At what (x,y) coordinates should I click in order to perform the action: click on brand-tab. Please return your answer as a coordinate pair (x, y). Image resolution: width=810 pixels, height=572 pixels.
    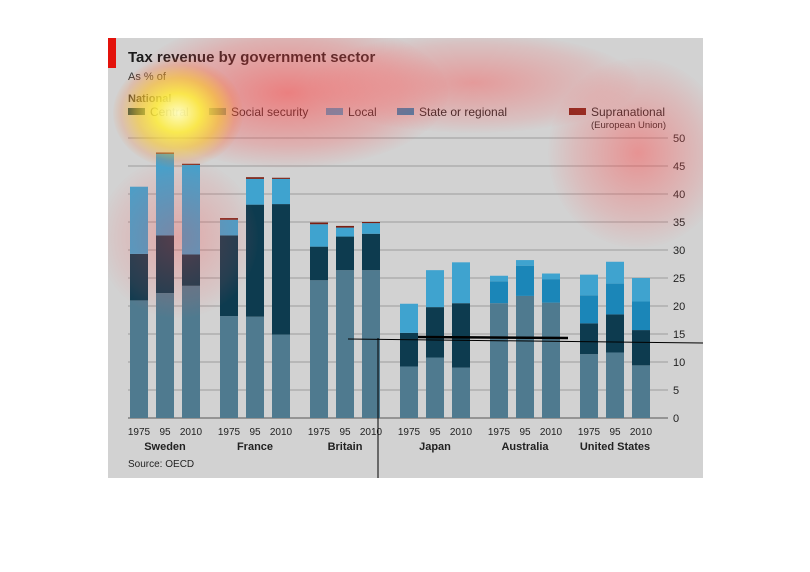
    Looking at the image, I should click on (112, 53).